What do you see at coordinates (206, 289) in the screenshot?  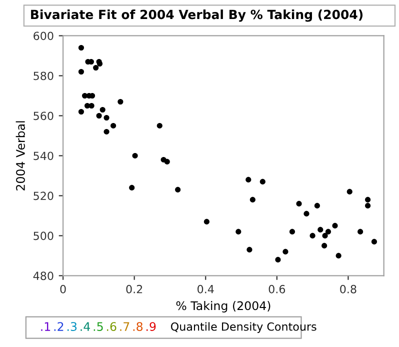 I see `x-tick-label: 0.4` at bounding box center [206, 289].